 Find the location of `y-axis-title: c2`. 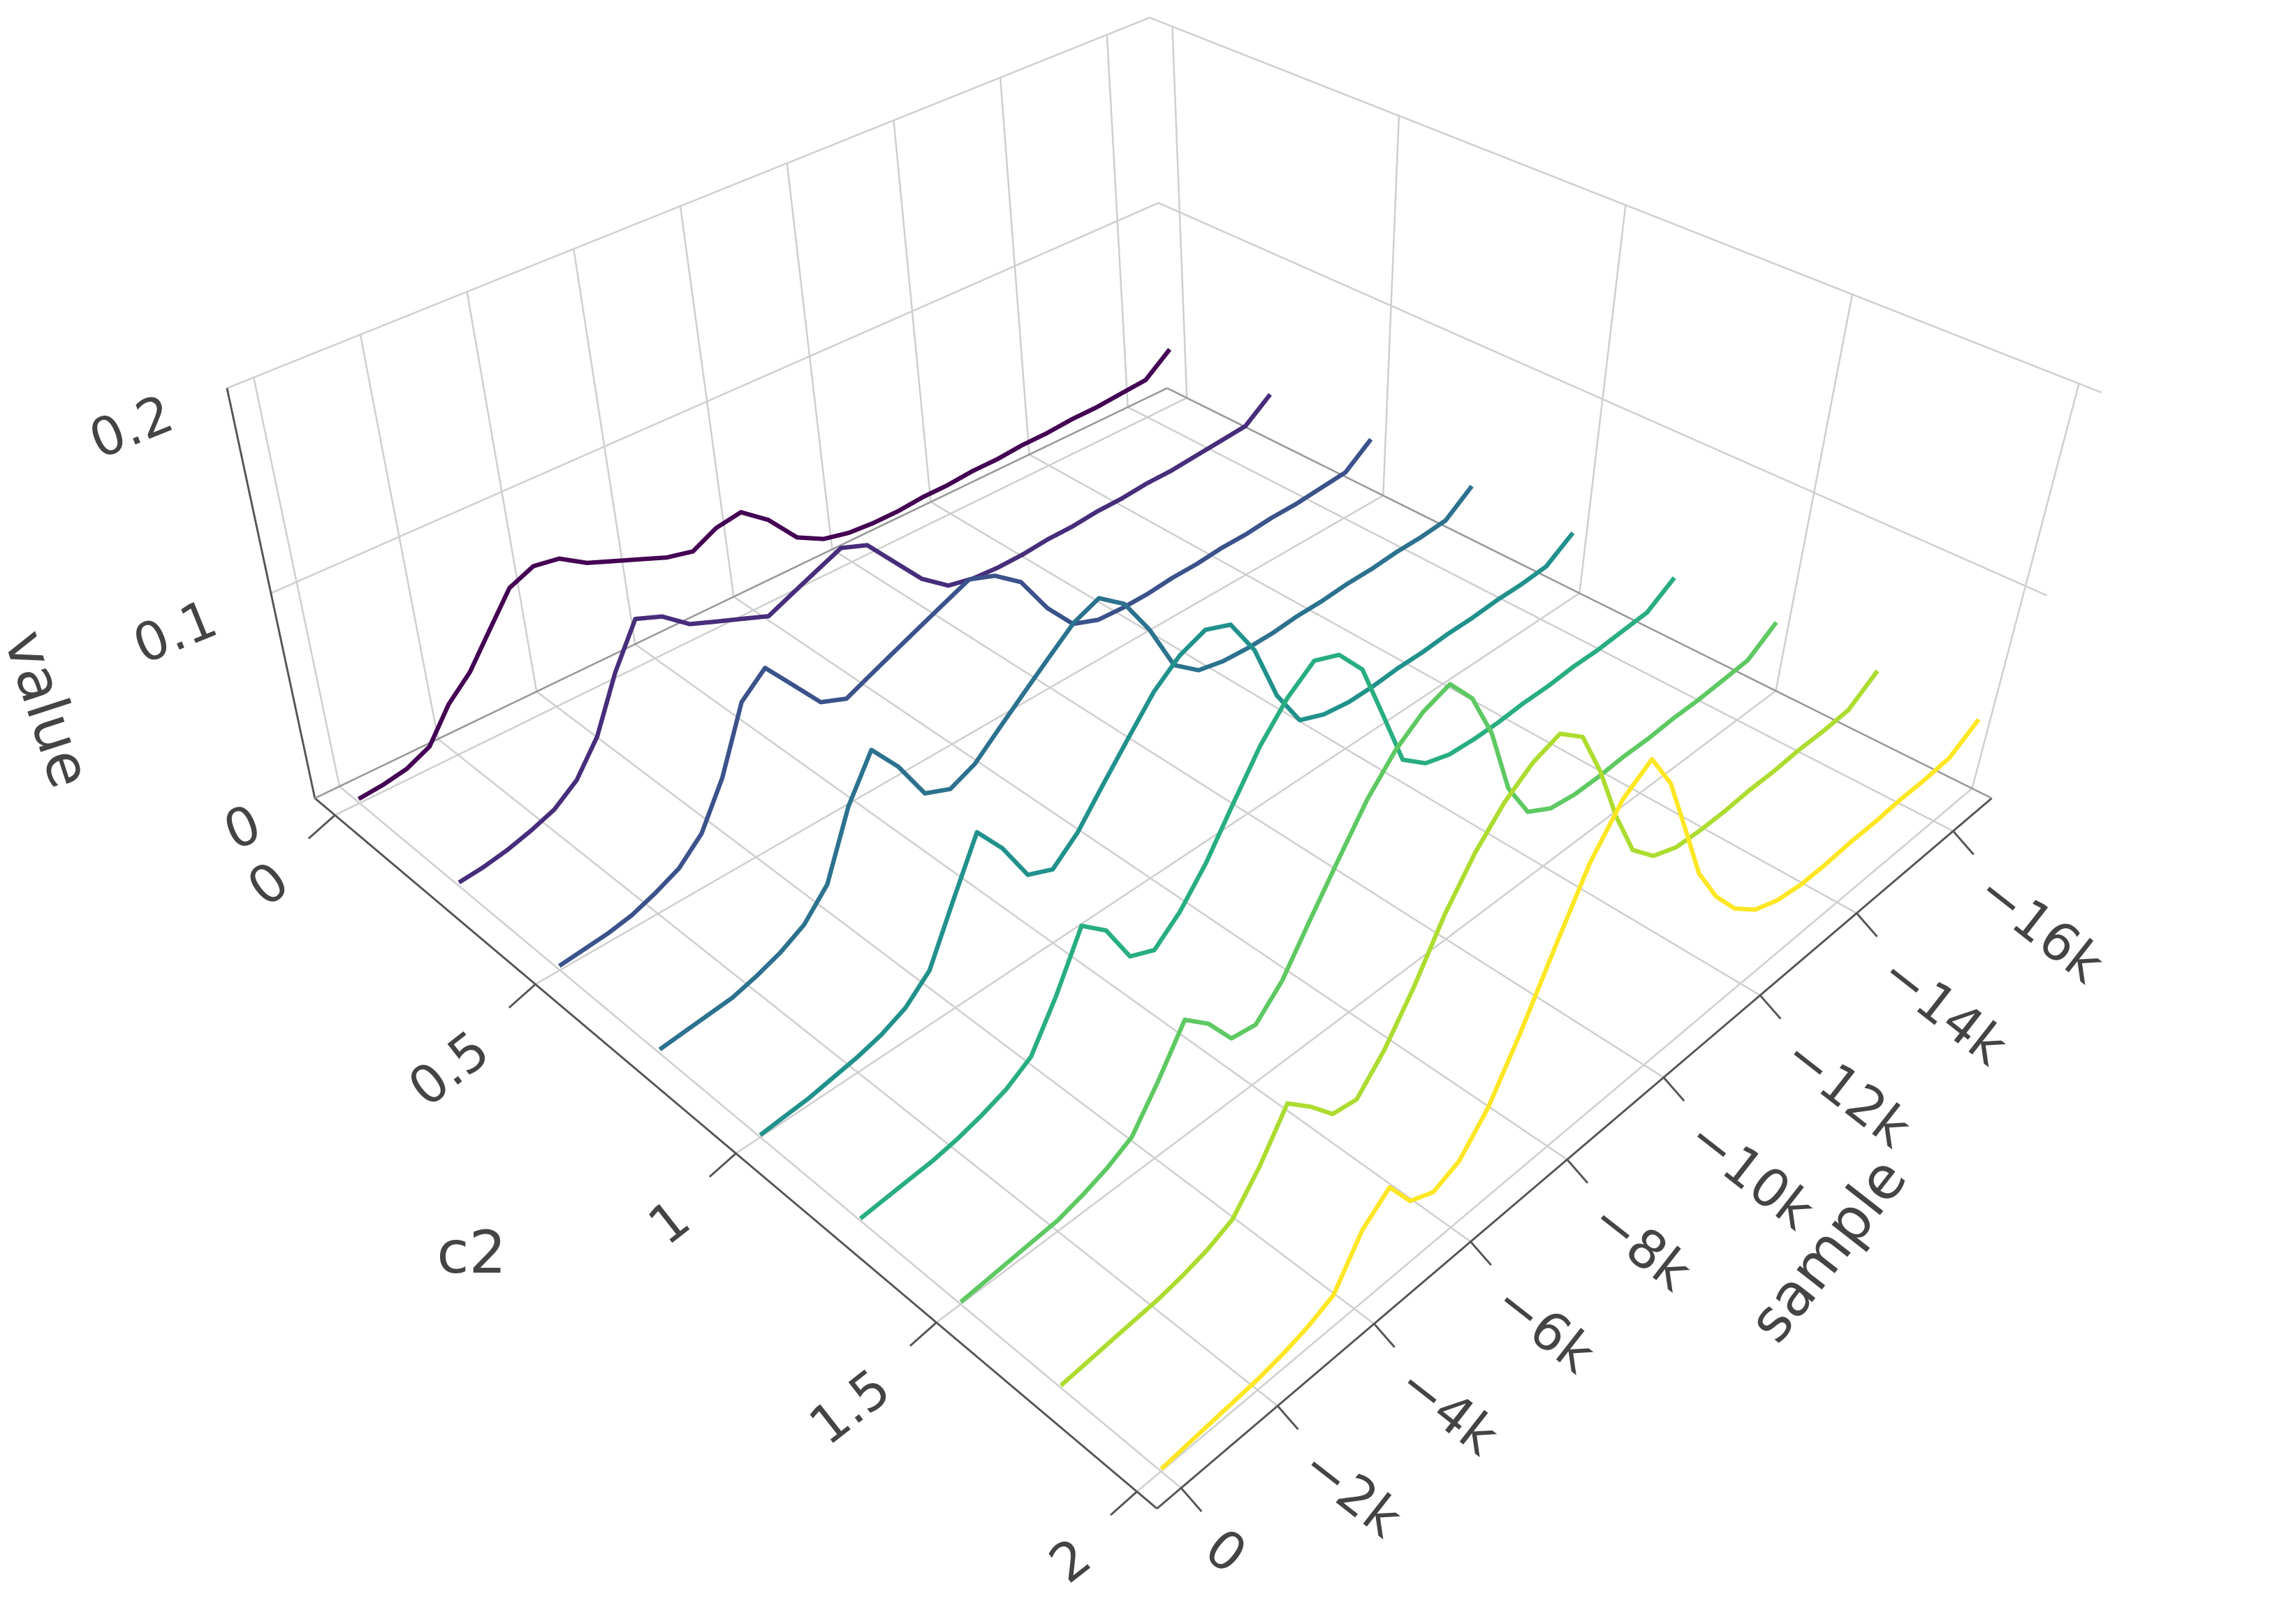

y-axis-title: c2 is located at coordinates (472, 1253).